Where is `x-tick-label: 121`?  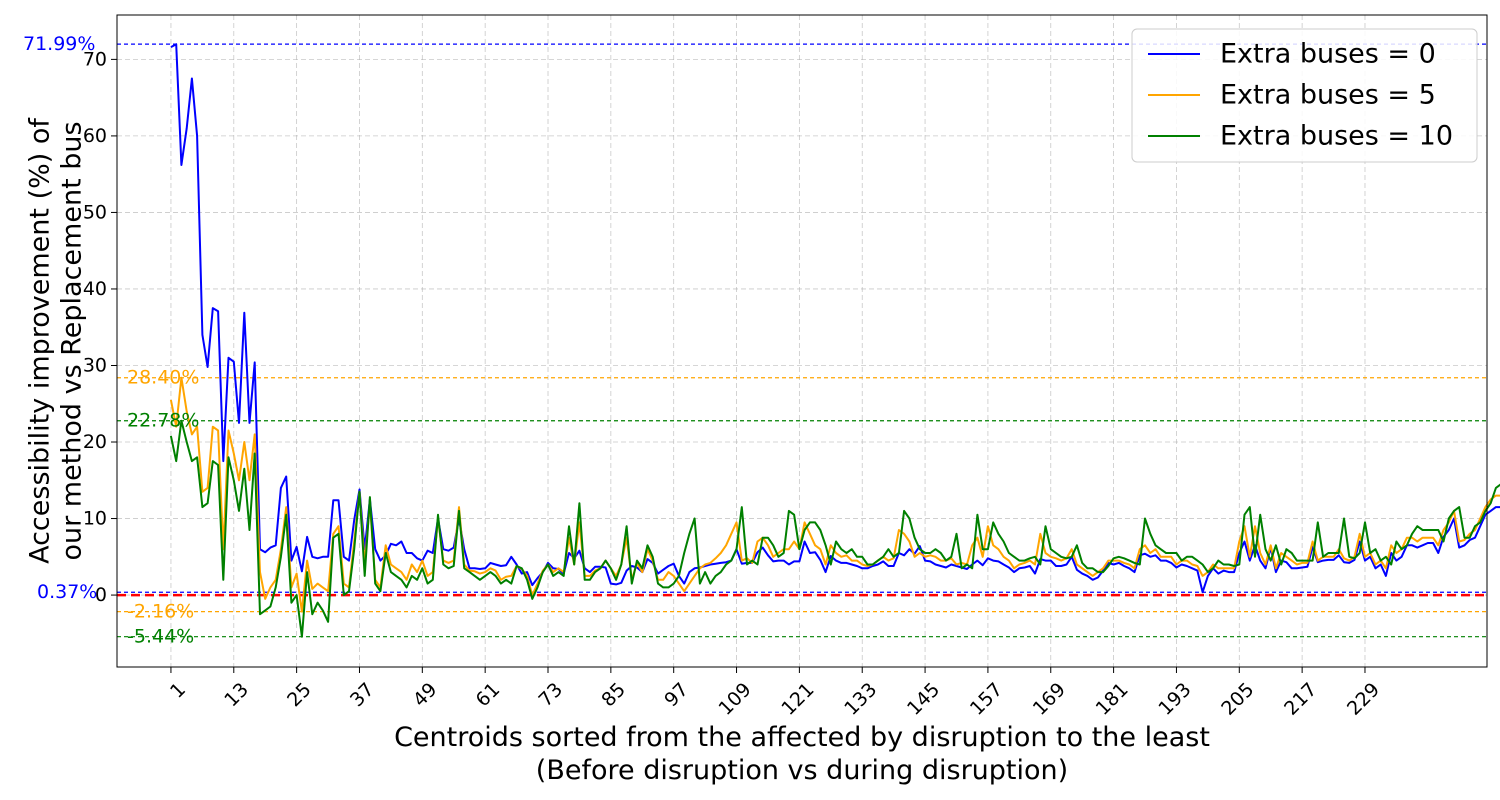
x-tick-label: 121 is located at coordinates (797, 699).